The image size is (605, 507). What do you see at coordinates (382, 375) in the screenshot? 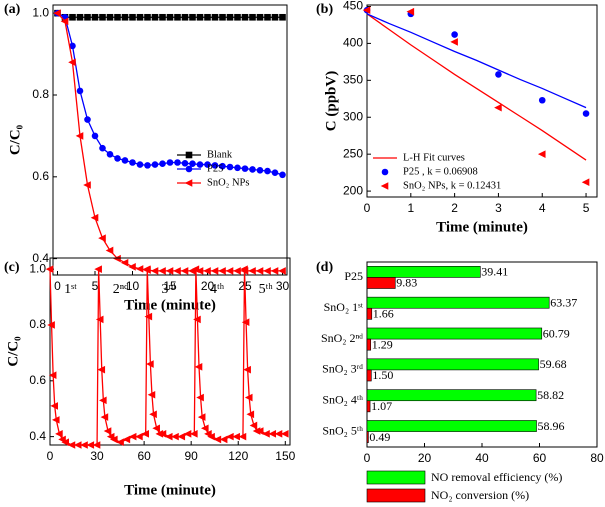
I see `value-label: 1.50` at bounding box center [382, 375].